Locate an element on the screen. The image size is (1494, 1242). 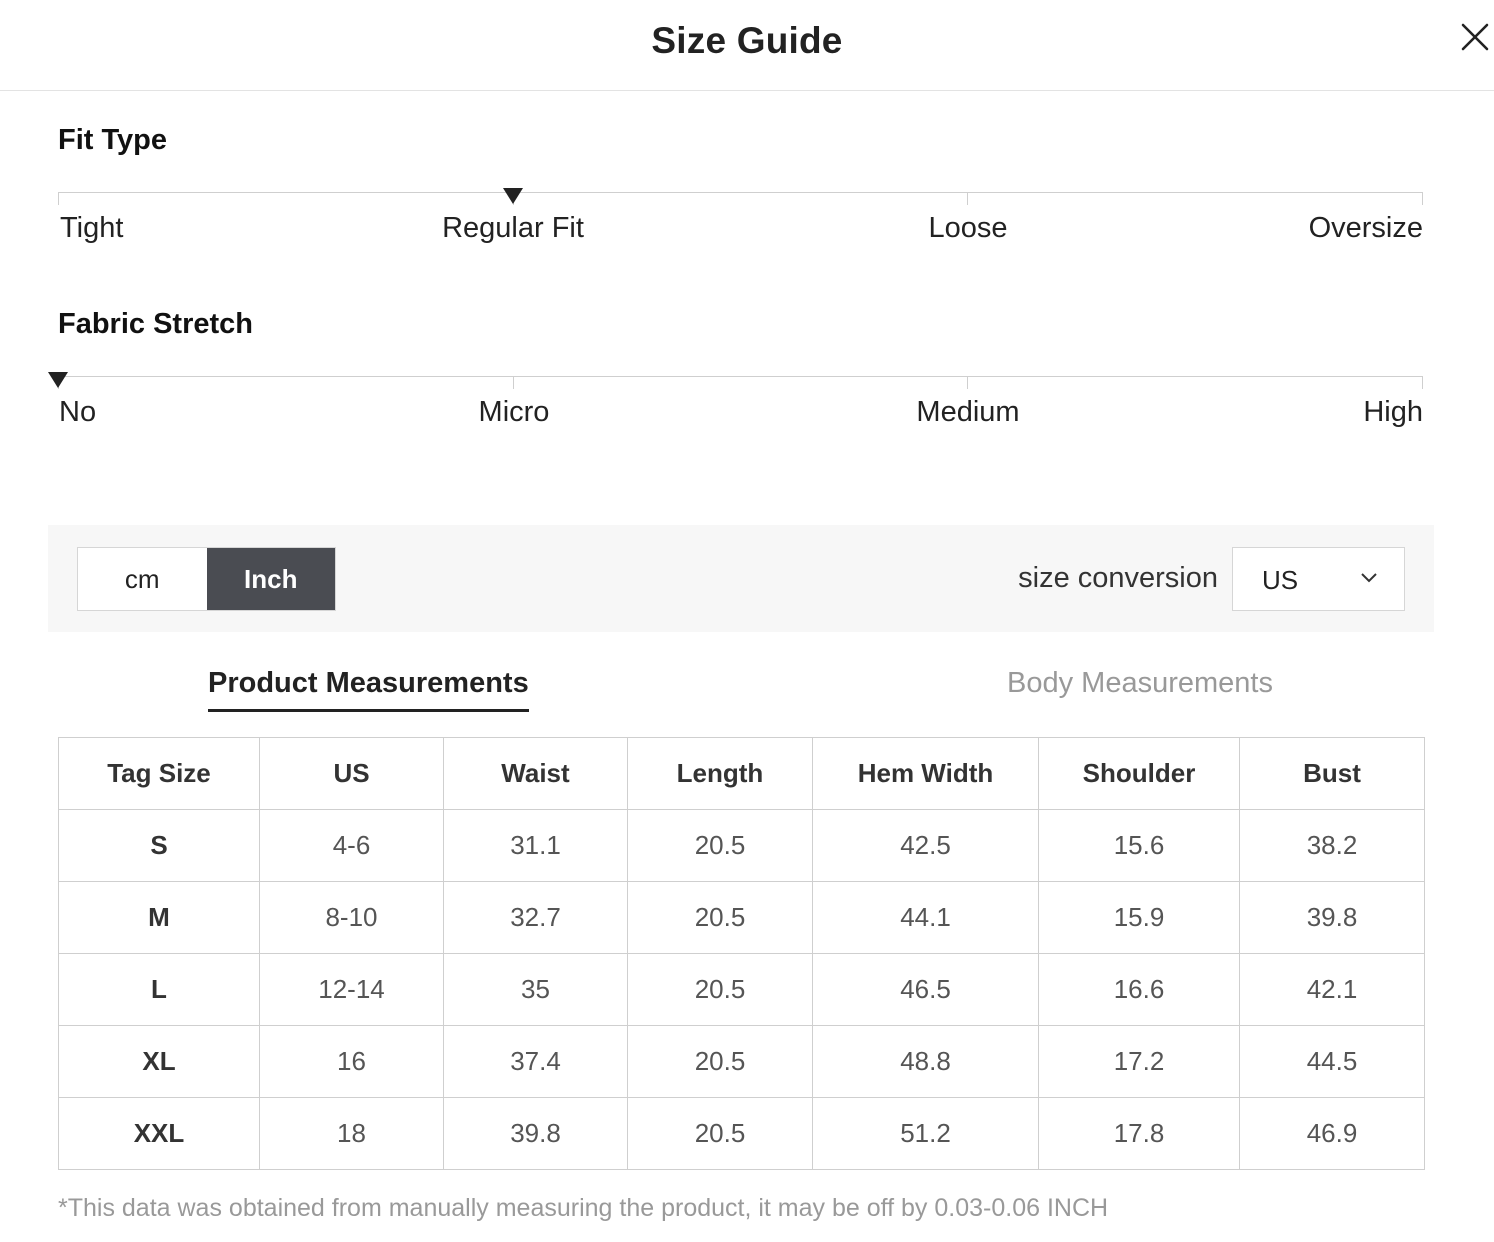
unit-toggle: cm Inch is located at coordinates (206, 579).